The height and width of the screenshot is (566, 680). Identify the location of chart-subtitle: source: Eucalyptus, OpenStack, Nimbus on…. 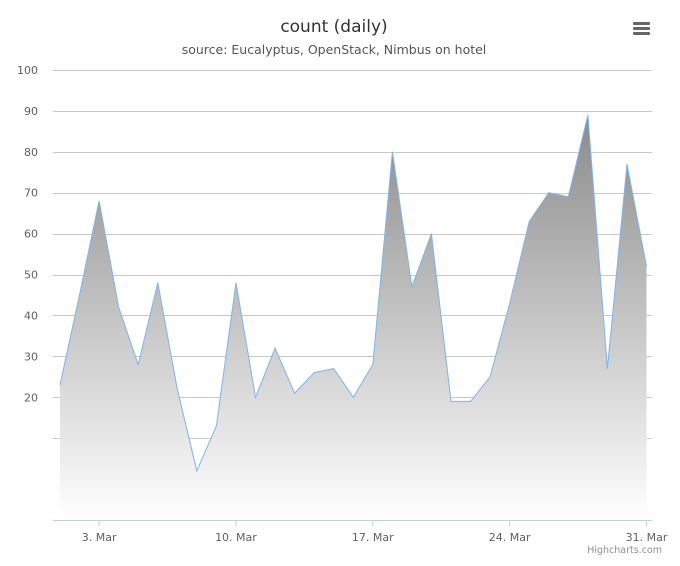
(334, 49).